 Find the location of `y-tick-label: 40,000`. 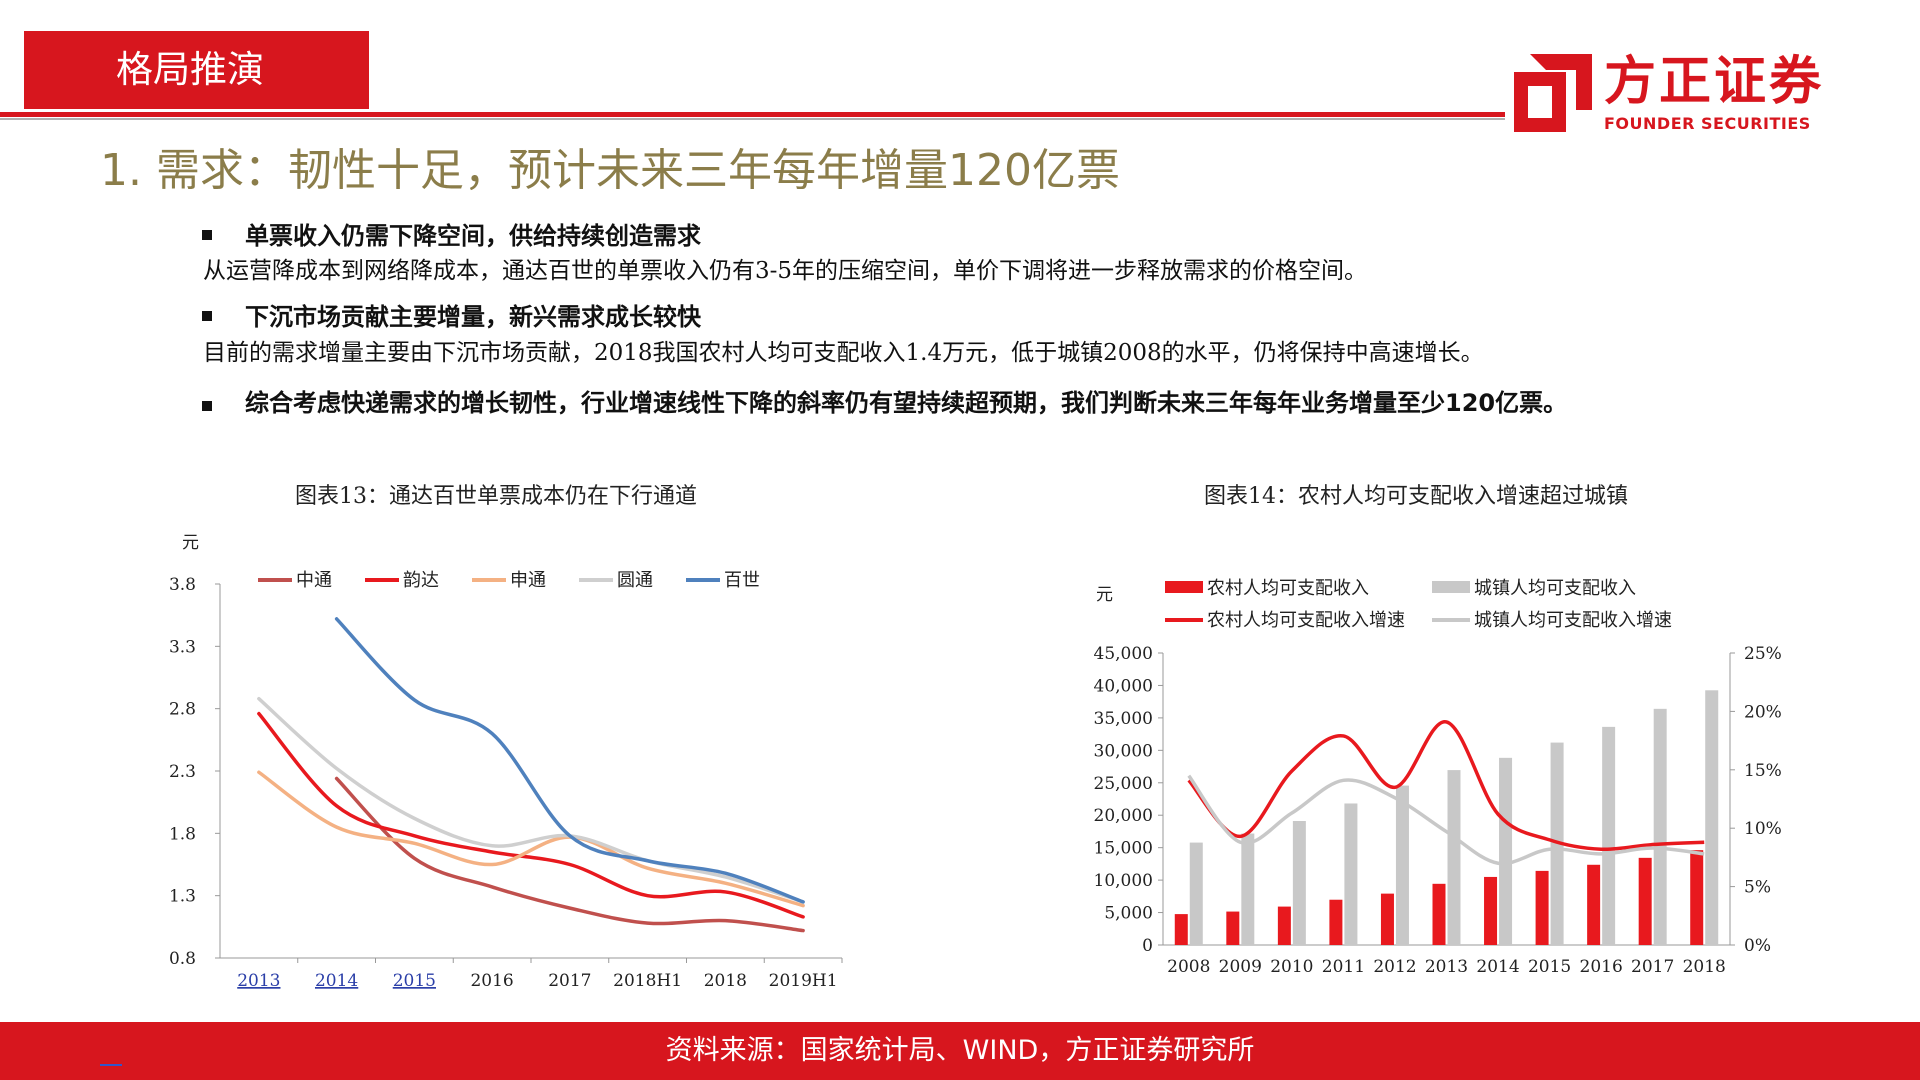

y-tick-label: 40,000 is located at coordinates (1123, 686).